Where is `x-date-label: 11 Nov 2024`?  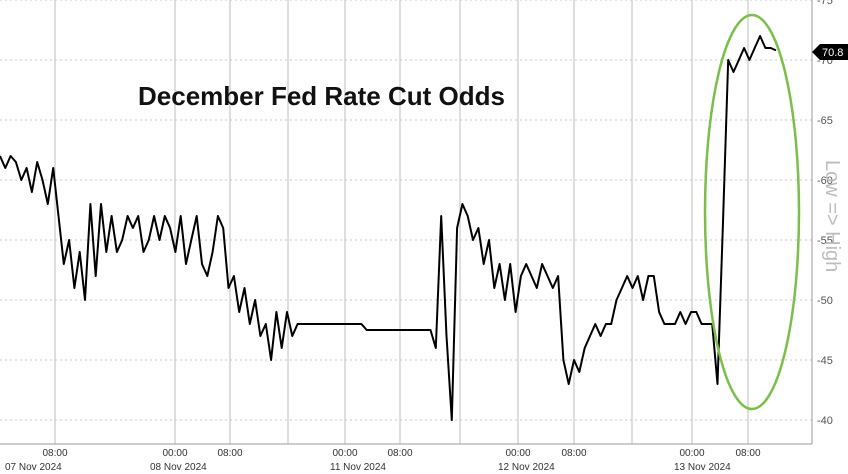 x-date-label: 11 Nov 2024 is located at coordinates (358, 467).